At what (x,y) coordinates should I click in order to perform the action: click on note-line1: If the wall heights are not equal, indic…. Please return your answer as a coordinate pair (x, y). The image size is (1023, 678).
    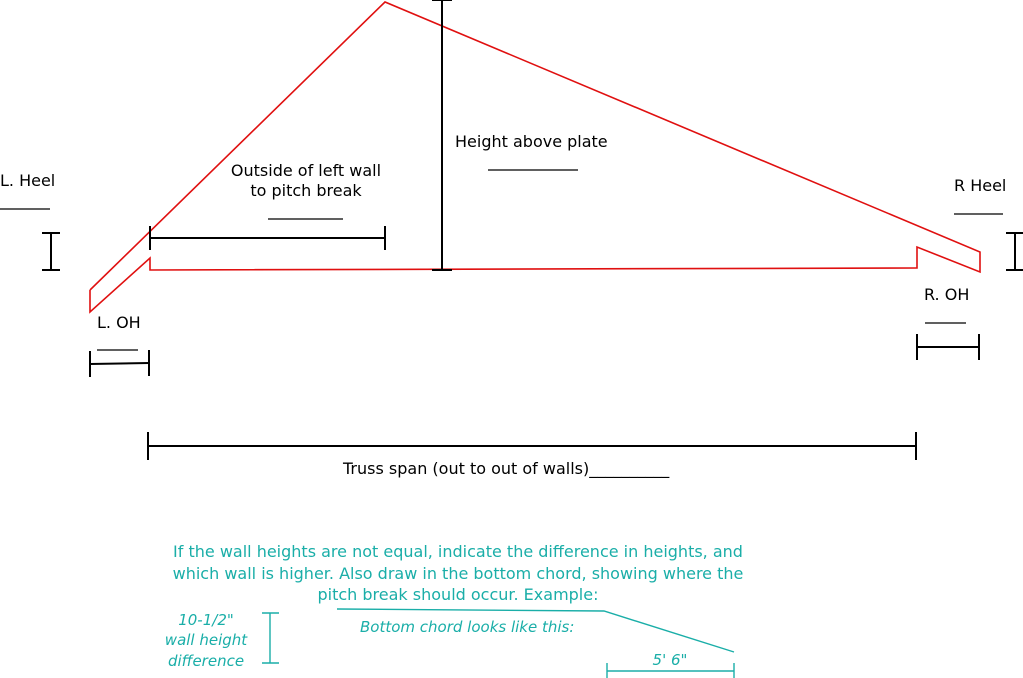
    Looking at the image, I should click on (458, 551).